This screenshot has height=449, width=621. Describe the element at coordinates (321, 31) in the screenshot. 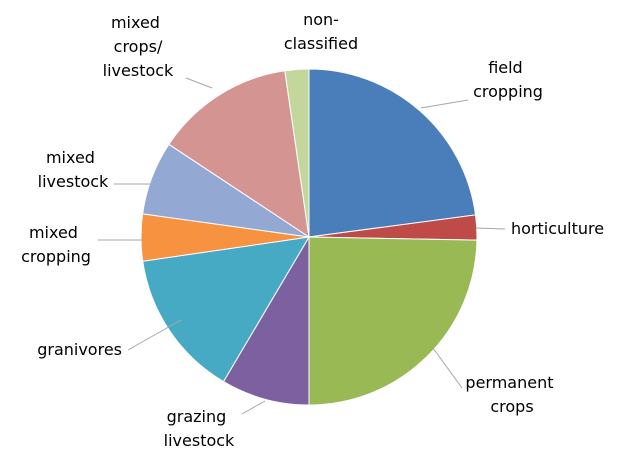

I see `slice-label: non-classified` at that location.